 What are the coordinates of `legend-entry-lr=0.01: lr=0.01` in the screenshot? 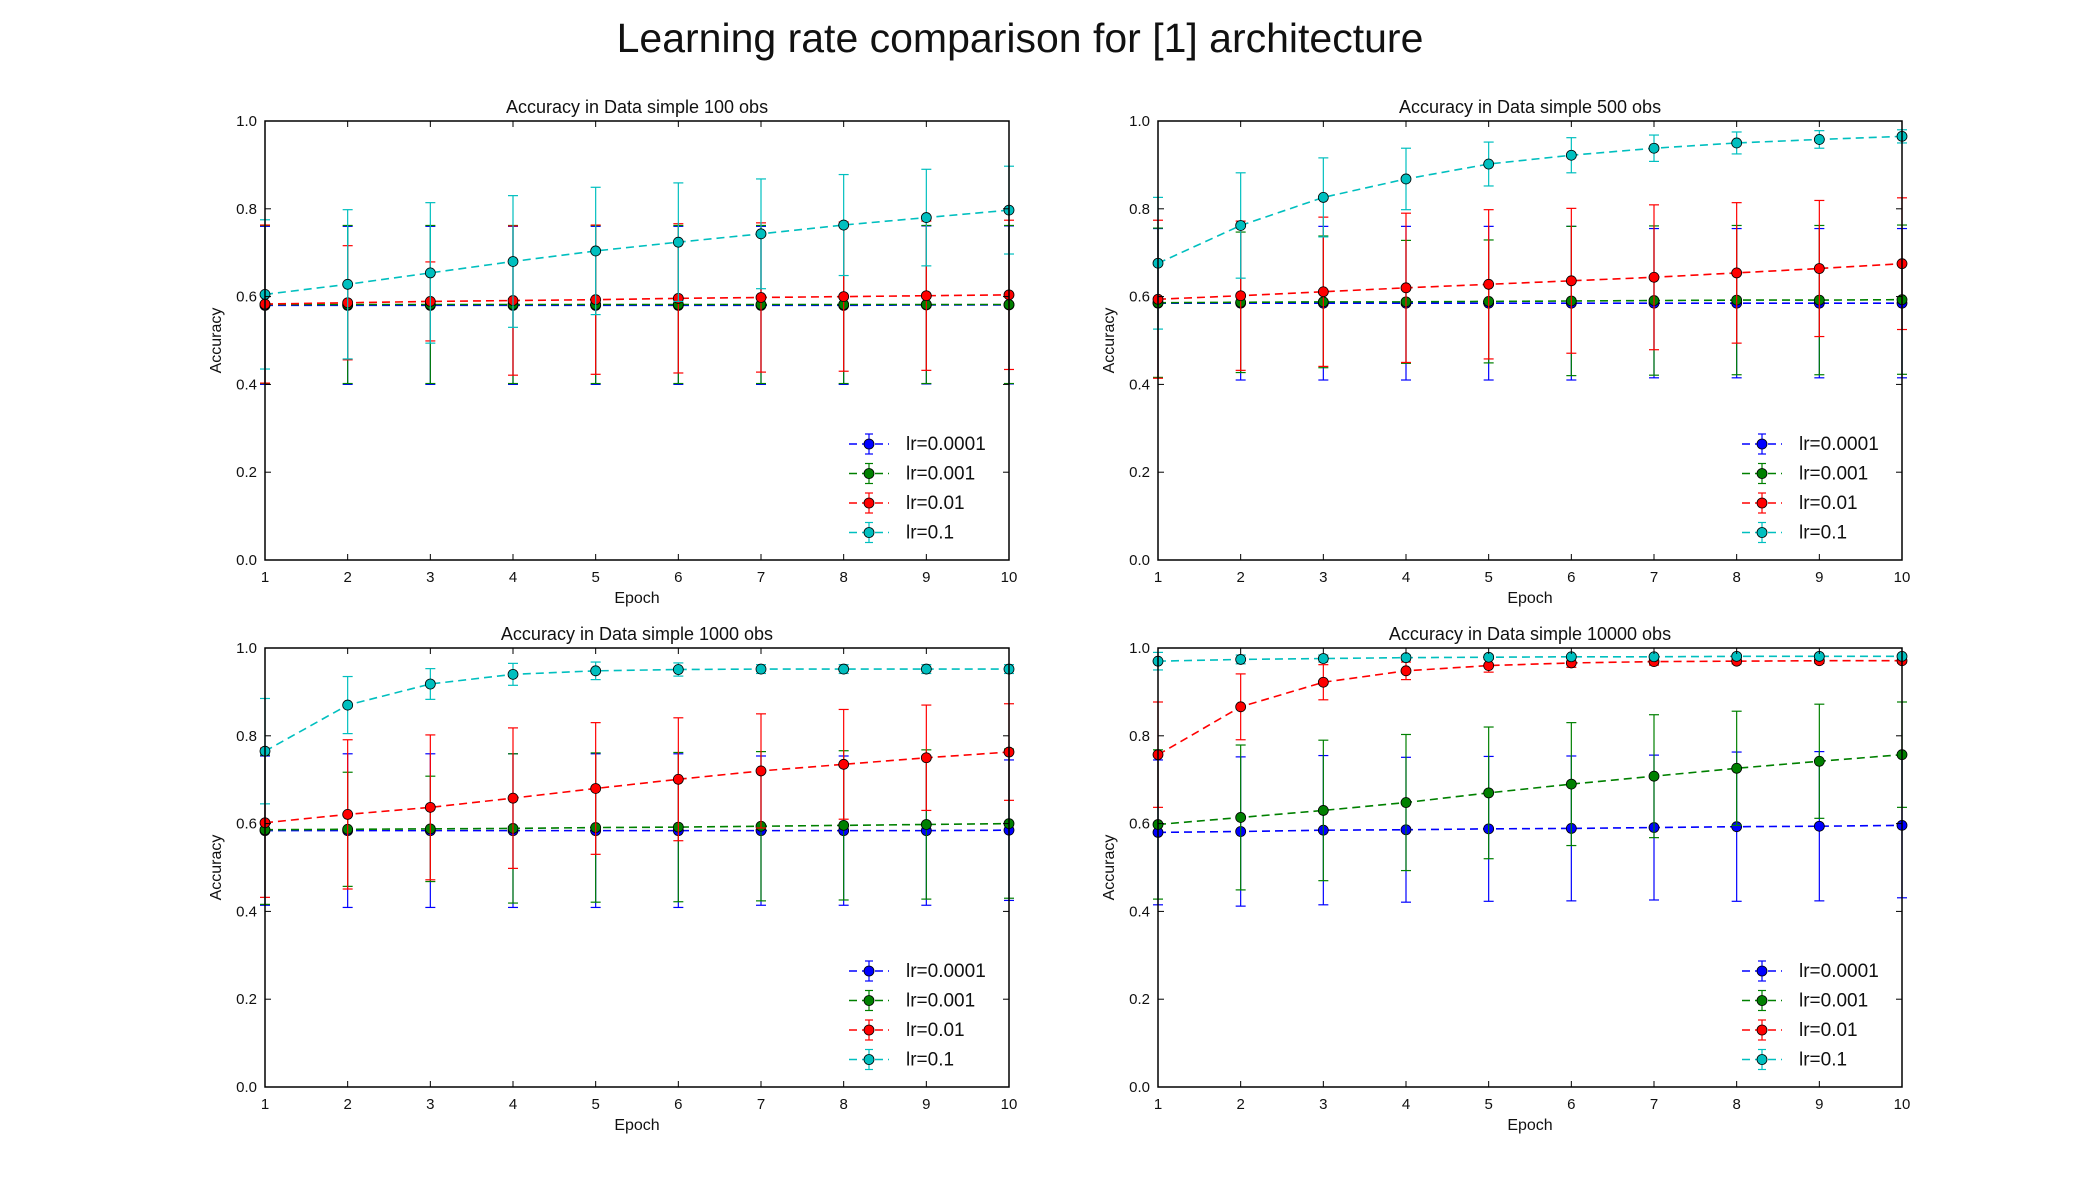 It's located at (907, 1030).